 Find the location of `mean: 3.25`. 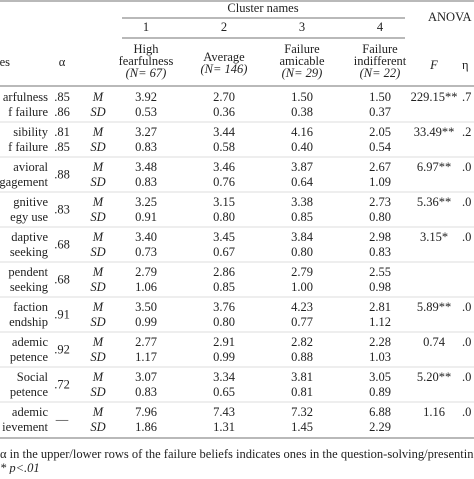

mean: 3.25 is located at coordinates (146, 202).